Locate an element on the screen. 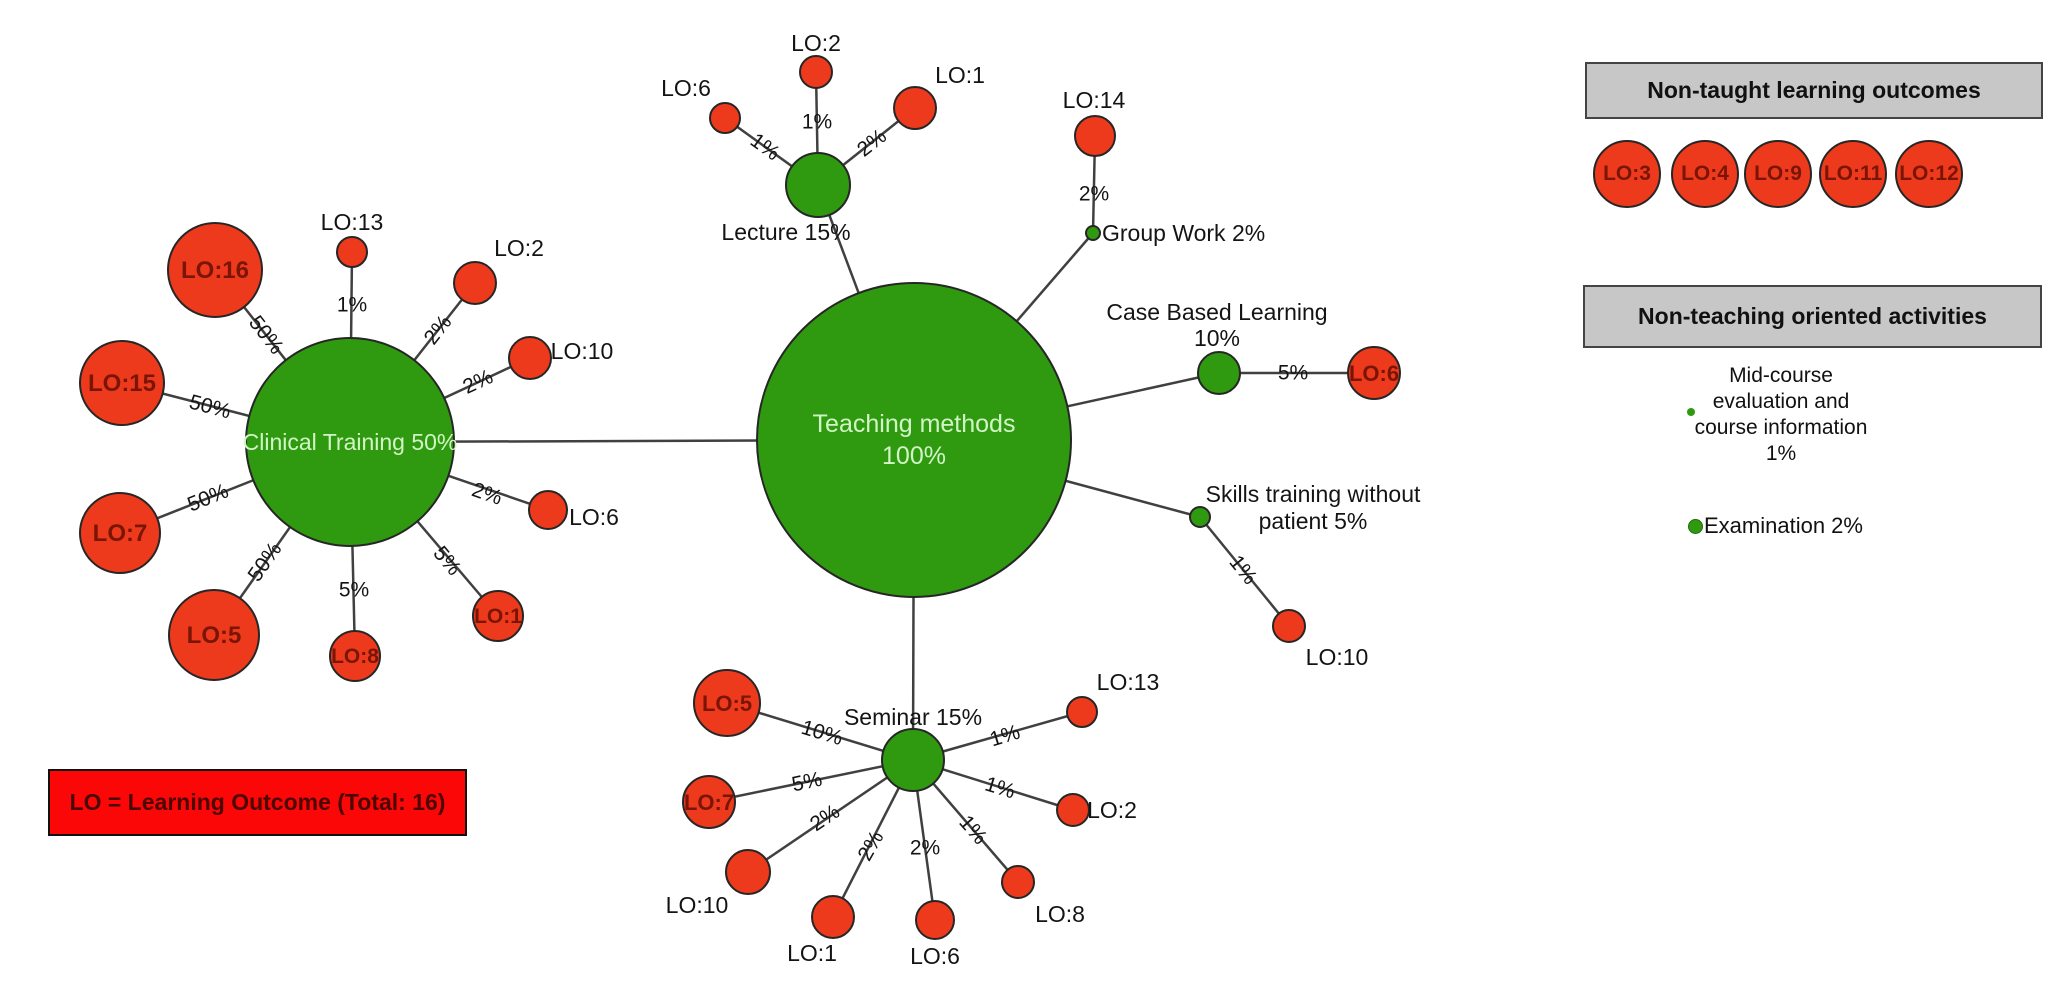 Image resolution: width=2059 pixels, height=1001 pixels. edge-percent-label: 10% is located at coordinates (822, 733).